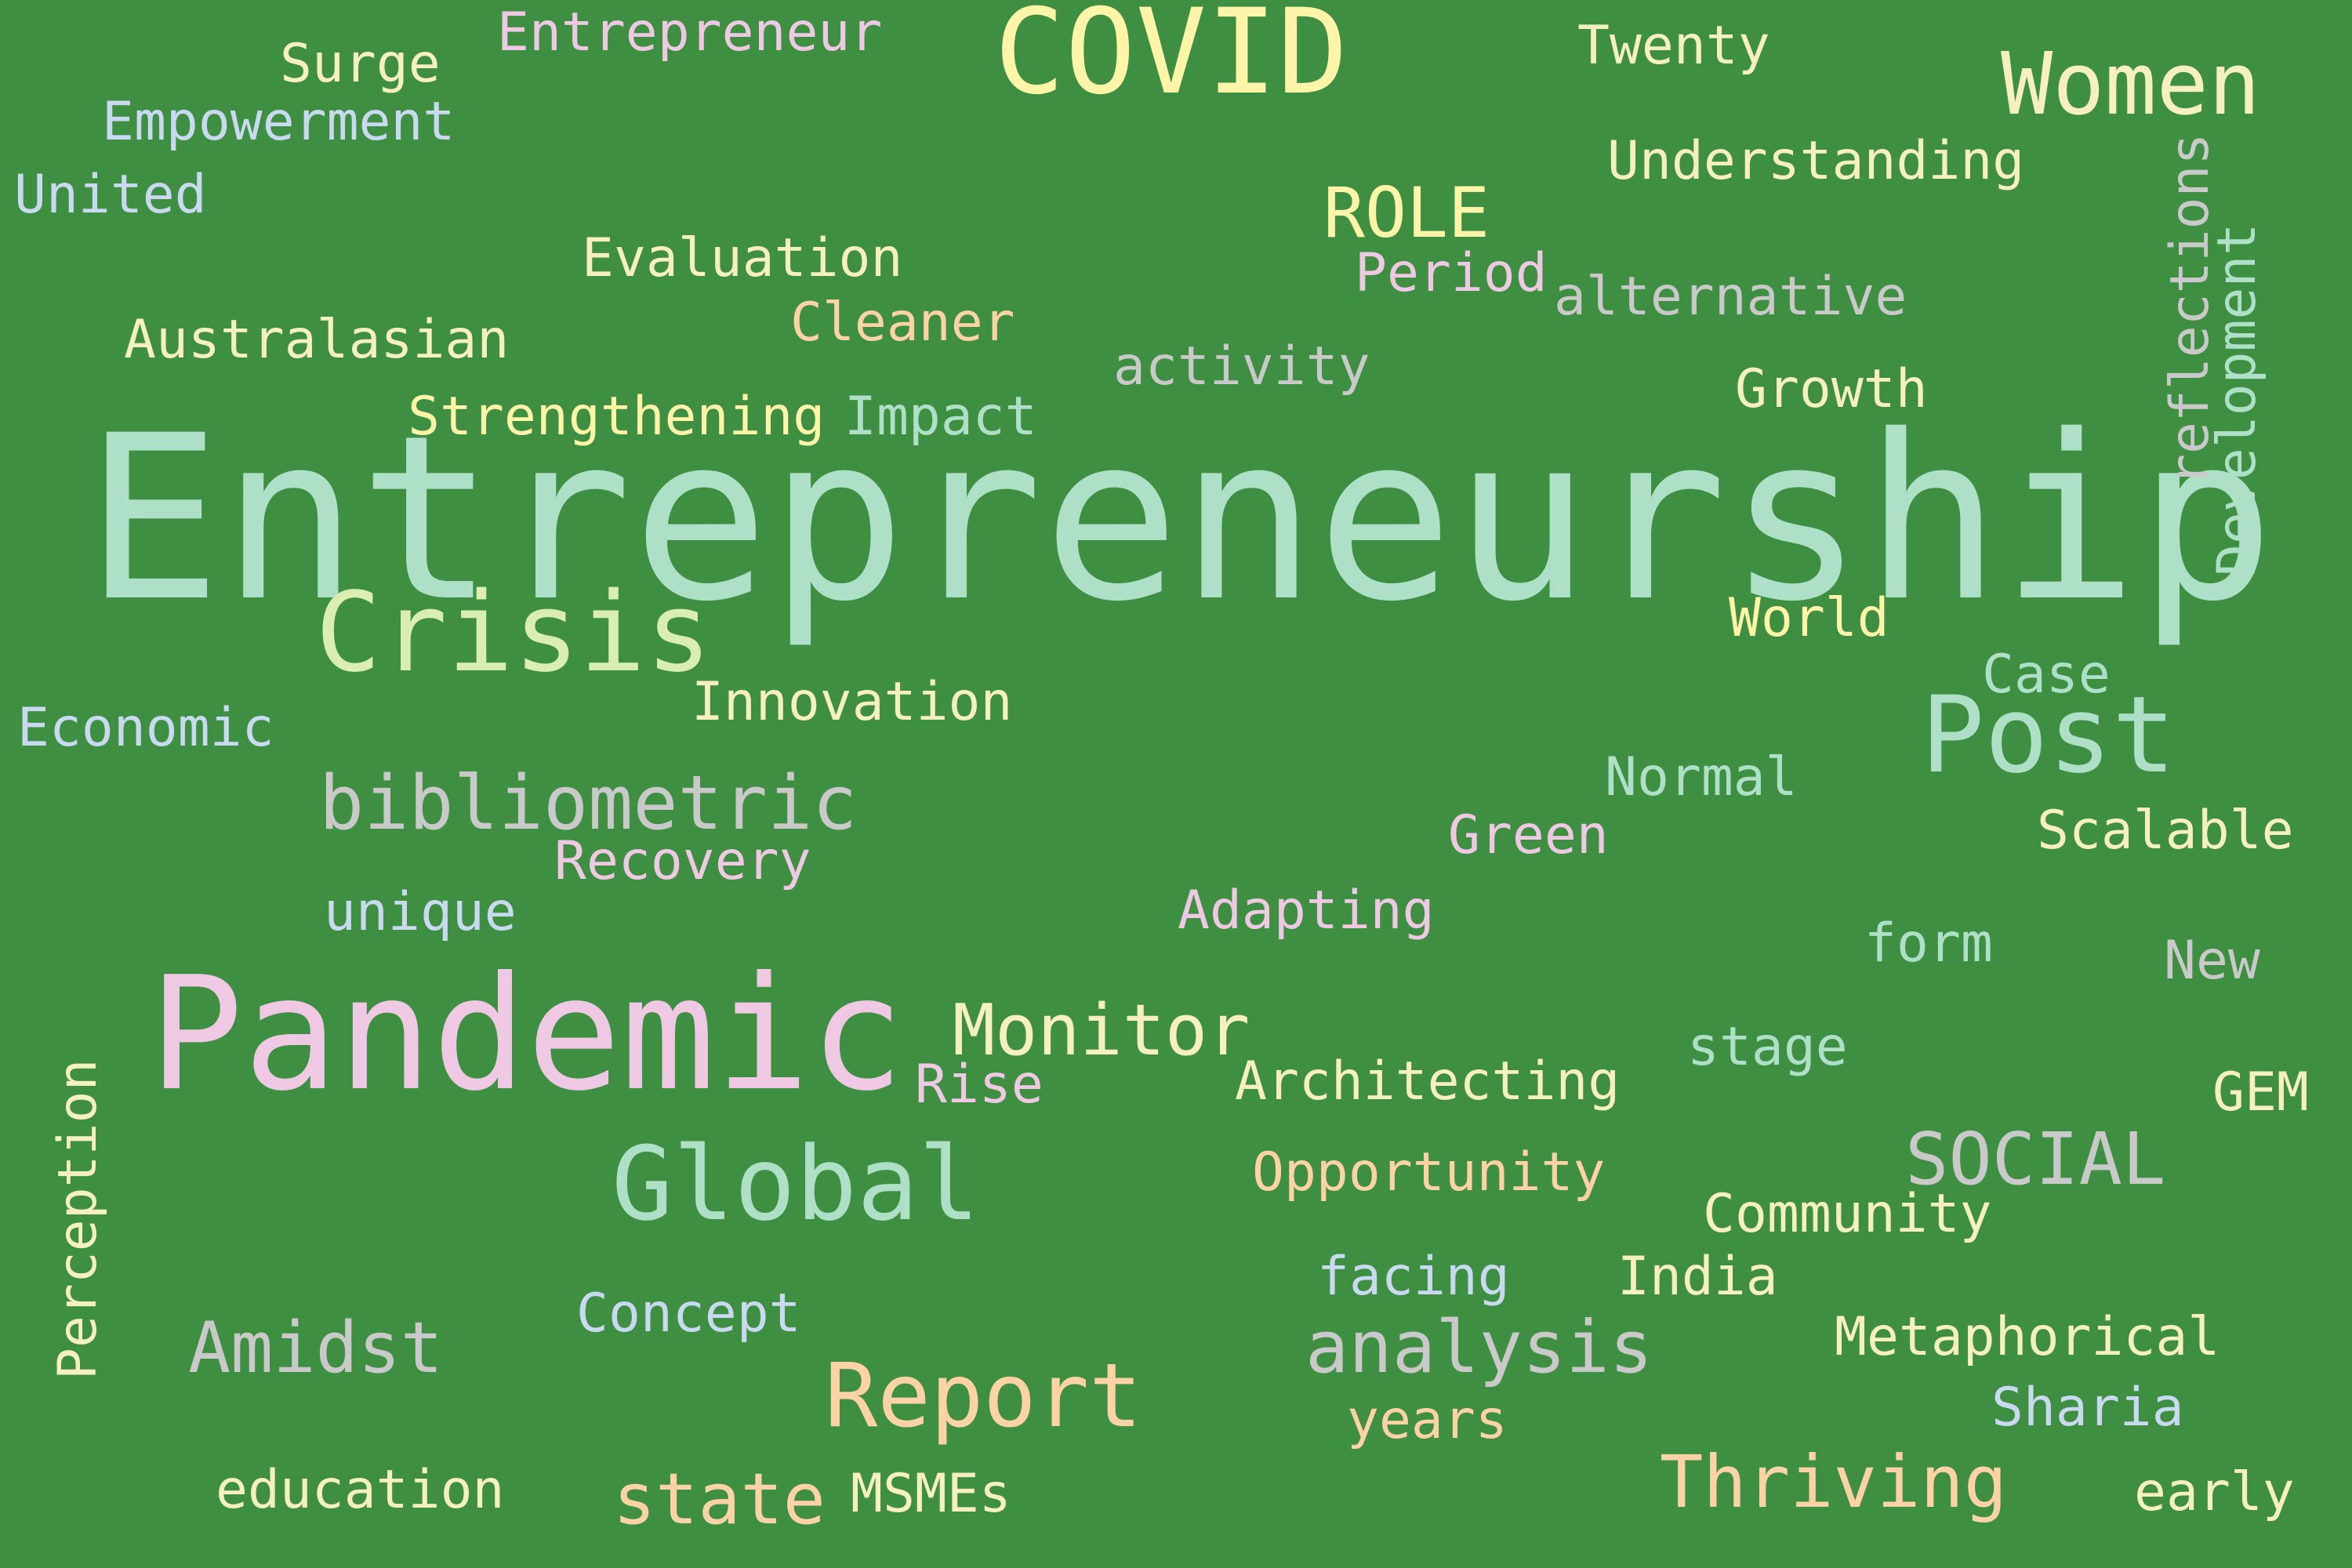  What do you see at coordinates (2036, 1159) in the screenshot?
I see `word-social: SOCIAL` at bounding box center [2036, 1159].